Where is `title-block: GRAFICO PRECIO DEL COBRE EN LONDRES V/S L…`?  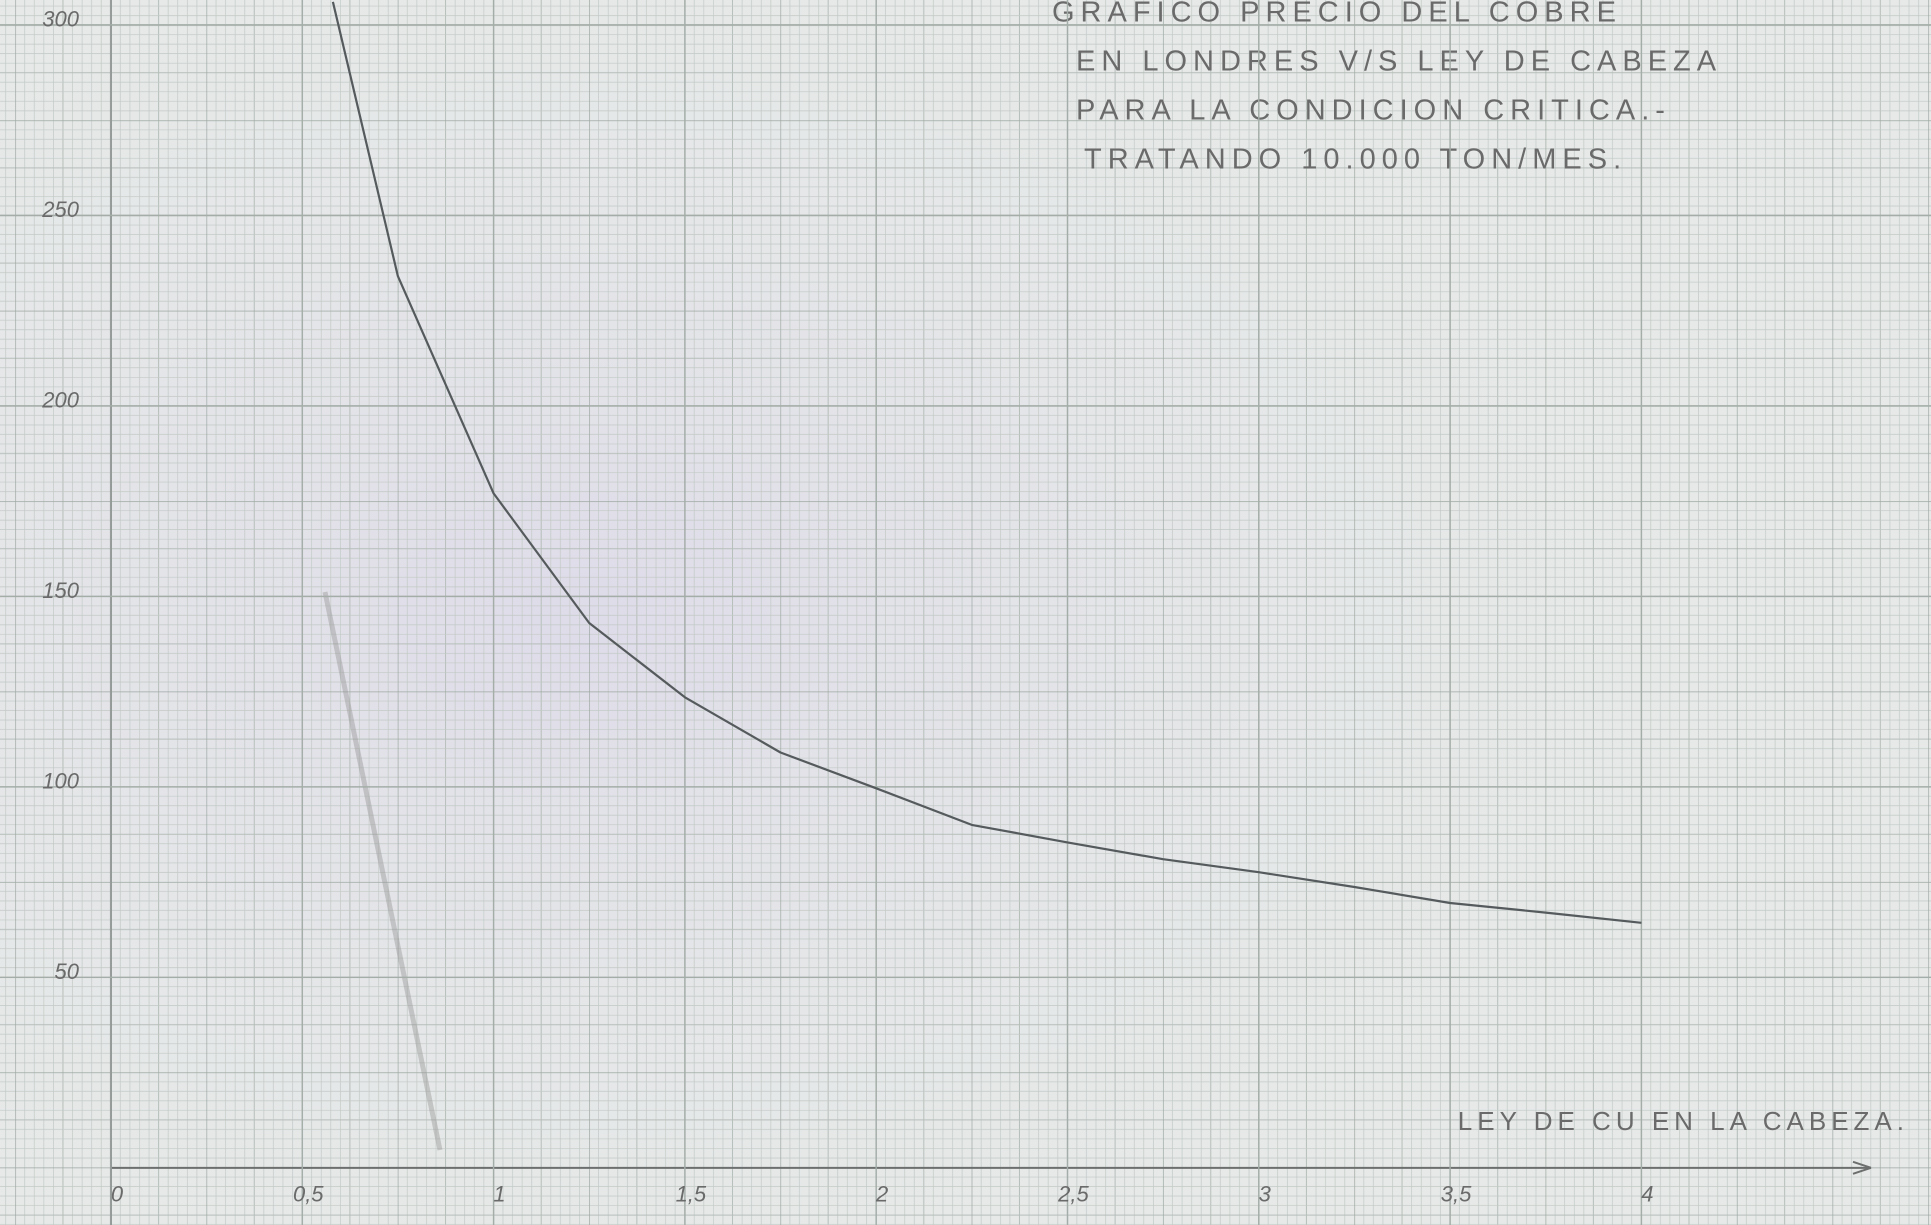
title-block: GRAFICO PRECIO DEL COBRE EN LONDRES V/S L… is located at coordinates (1387, 88).